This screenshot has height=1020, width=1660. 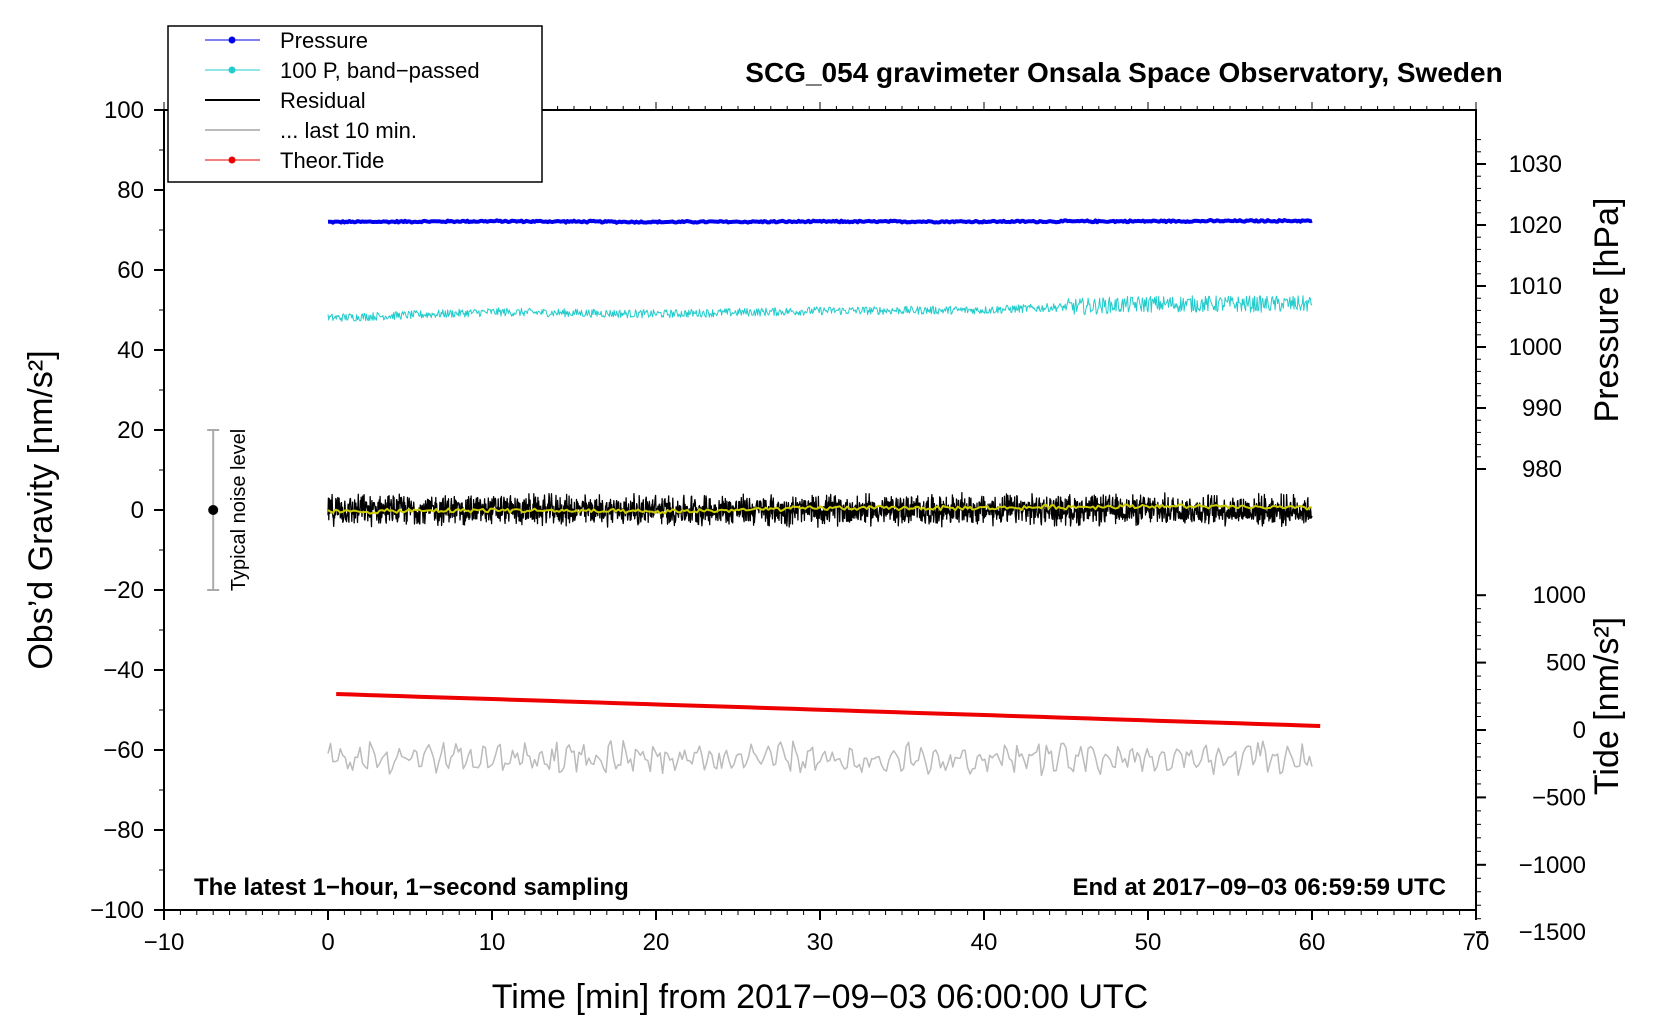 I want to click on tide-axis: 1000 500 0 −500 −1000 −1500, so click(x=1531, y=764).